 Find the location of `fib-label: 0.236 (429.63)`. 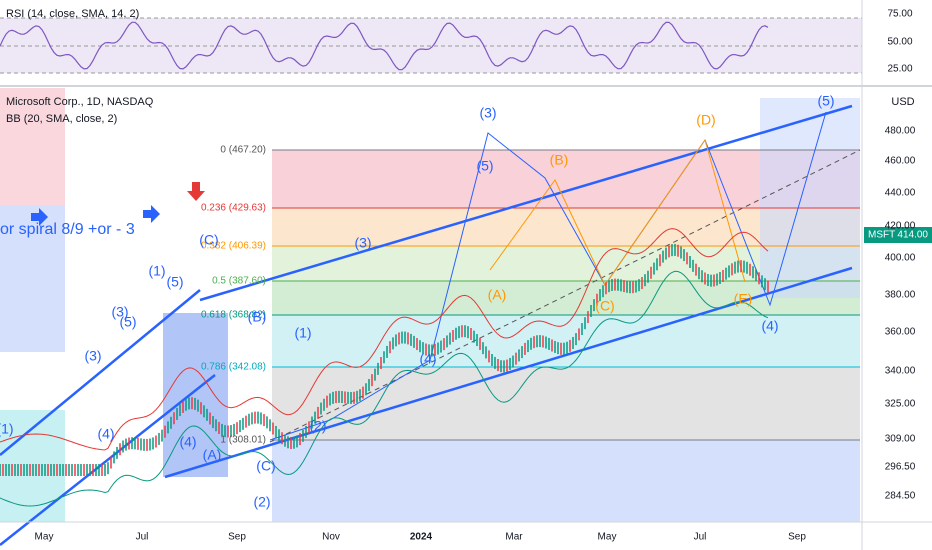

fib-label: 0.236 (429.63) is located at coordinates (233, 208).